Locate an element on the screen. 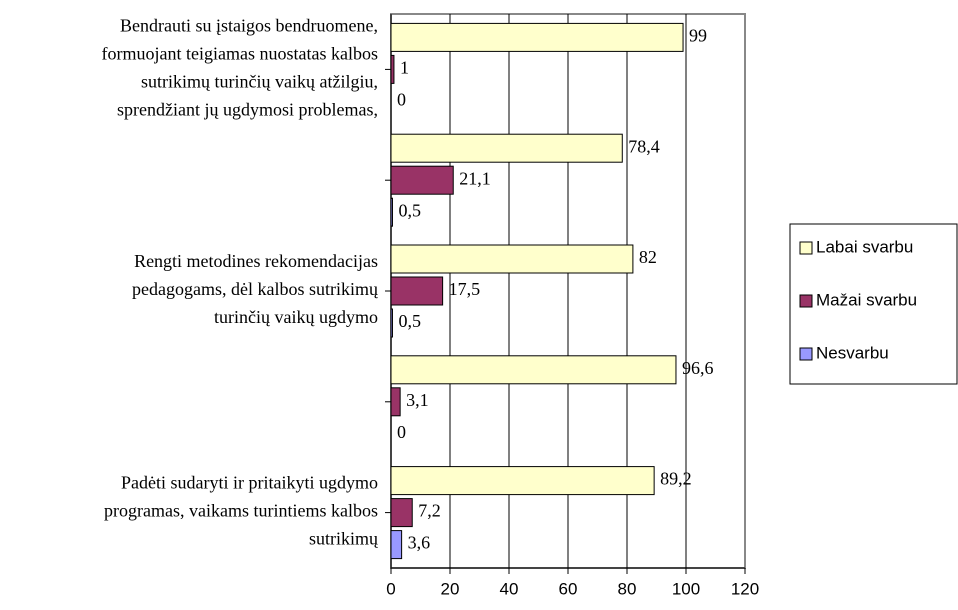  value-label: 7,2 is located at coordinates (429, 511).